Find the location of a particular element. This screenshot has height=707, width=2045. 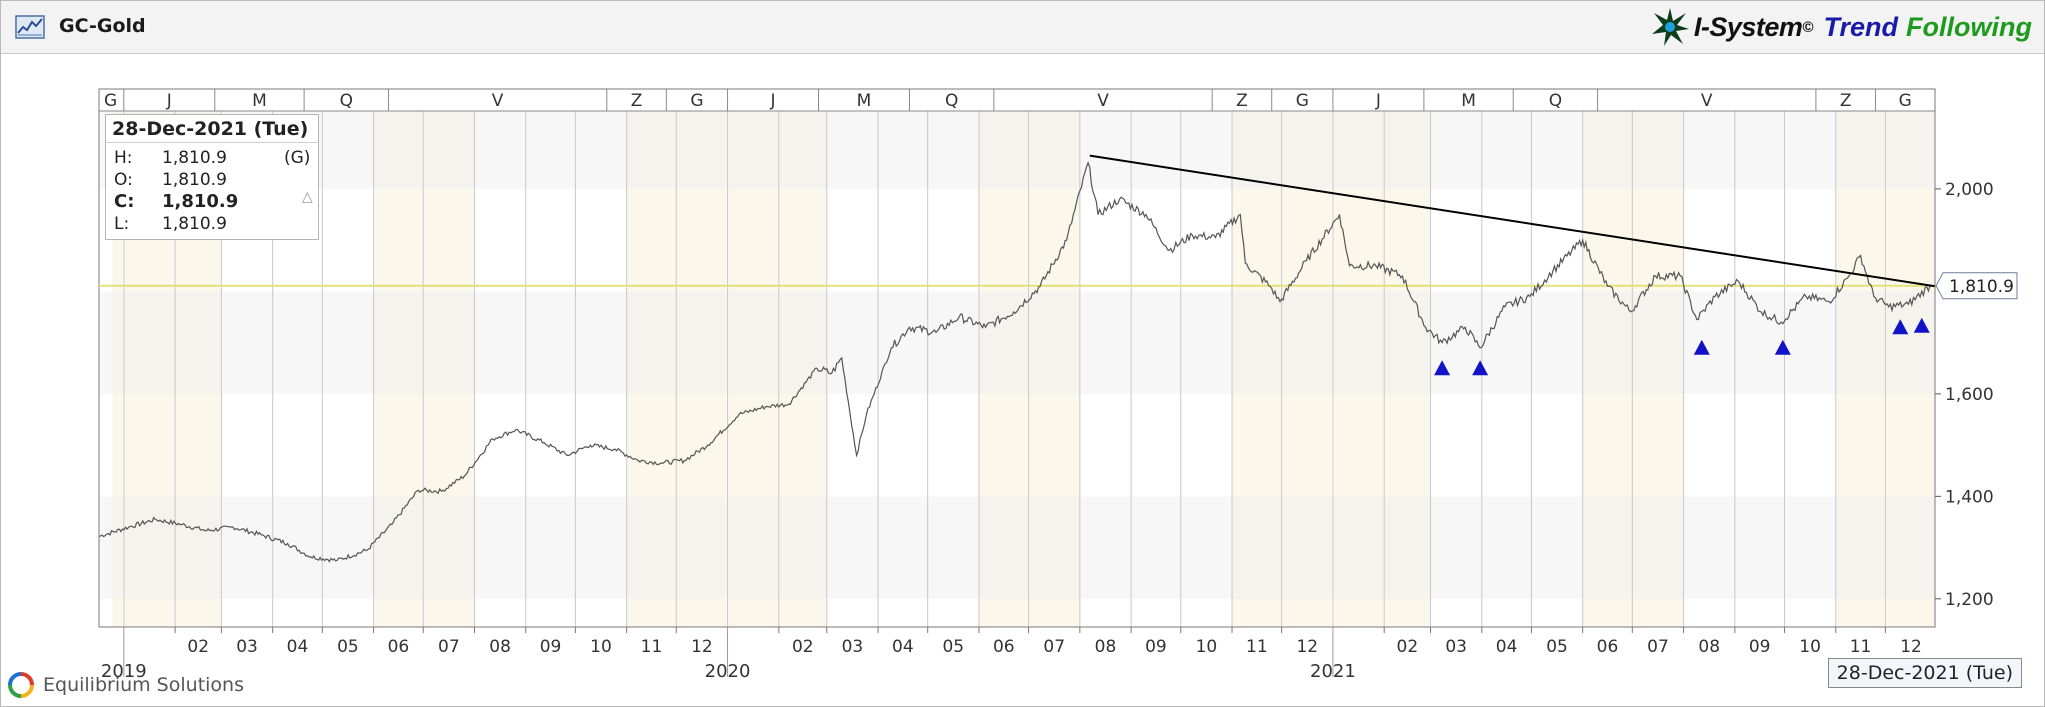

year-label: 2019 is located at coordinates (124, 671).